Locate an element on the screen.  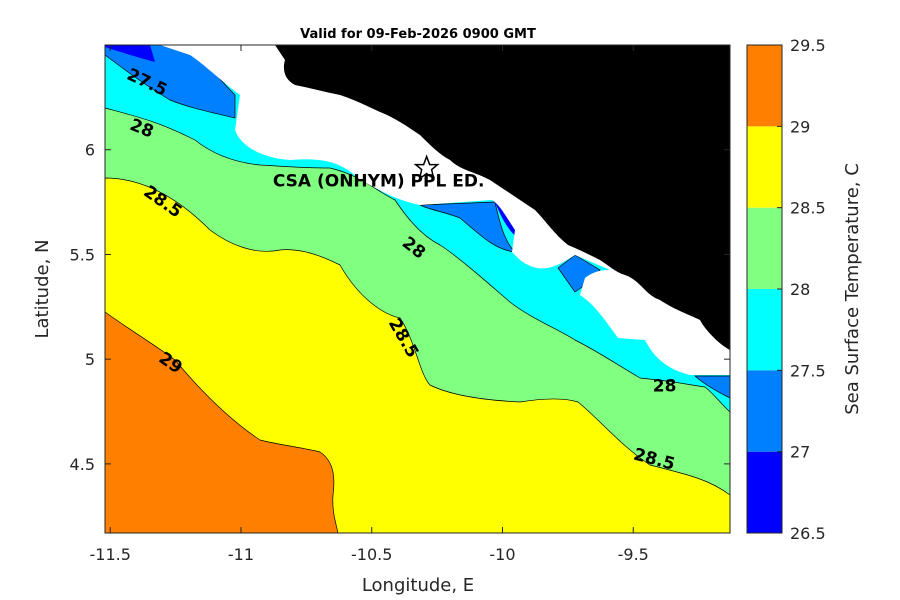
colorbar-tick-label: 28.5 is located at coordinates (808, 208).